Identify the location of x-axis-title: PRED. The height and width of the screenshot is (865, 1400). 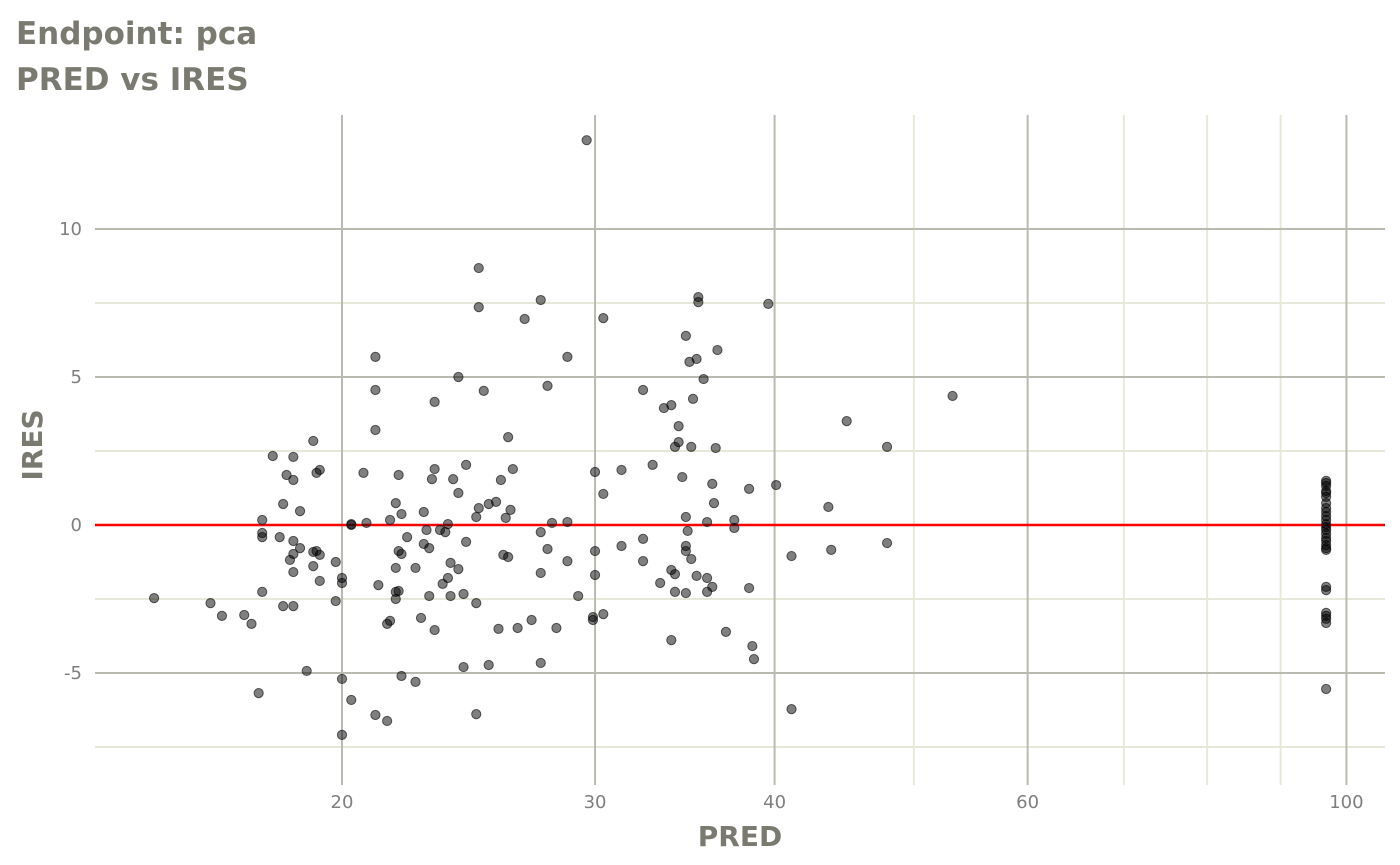
(740, 836).